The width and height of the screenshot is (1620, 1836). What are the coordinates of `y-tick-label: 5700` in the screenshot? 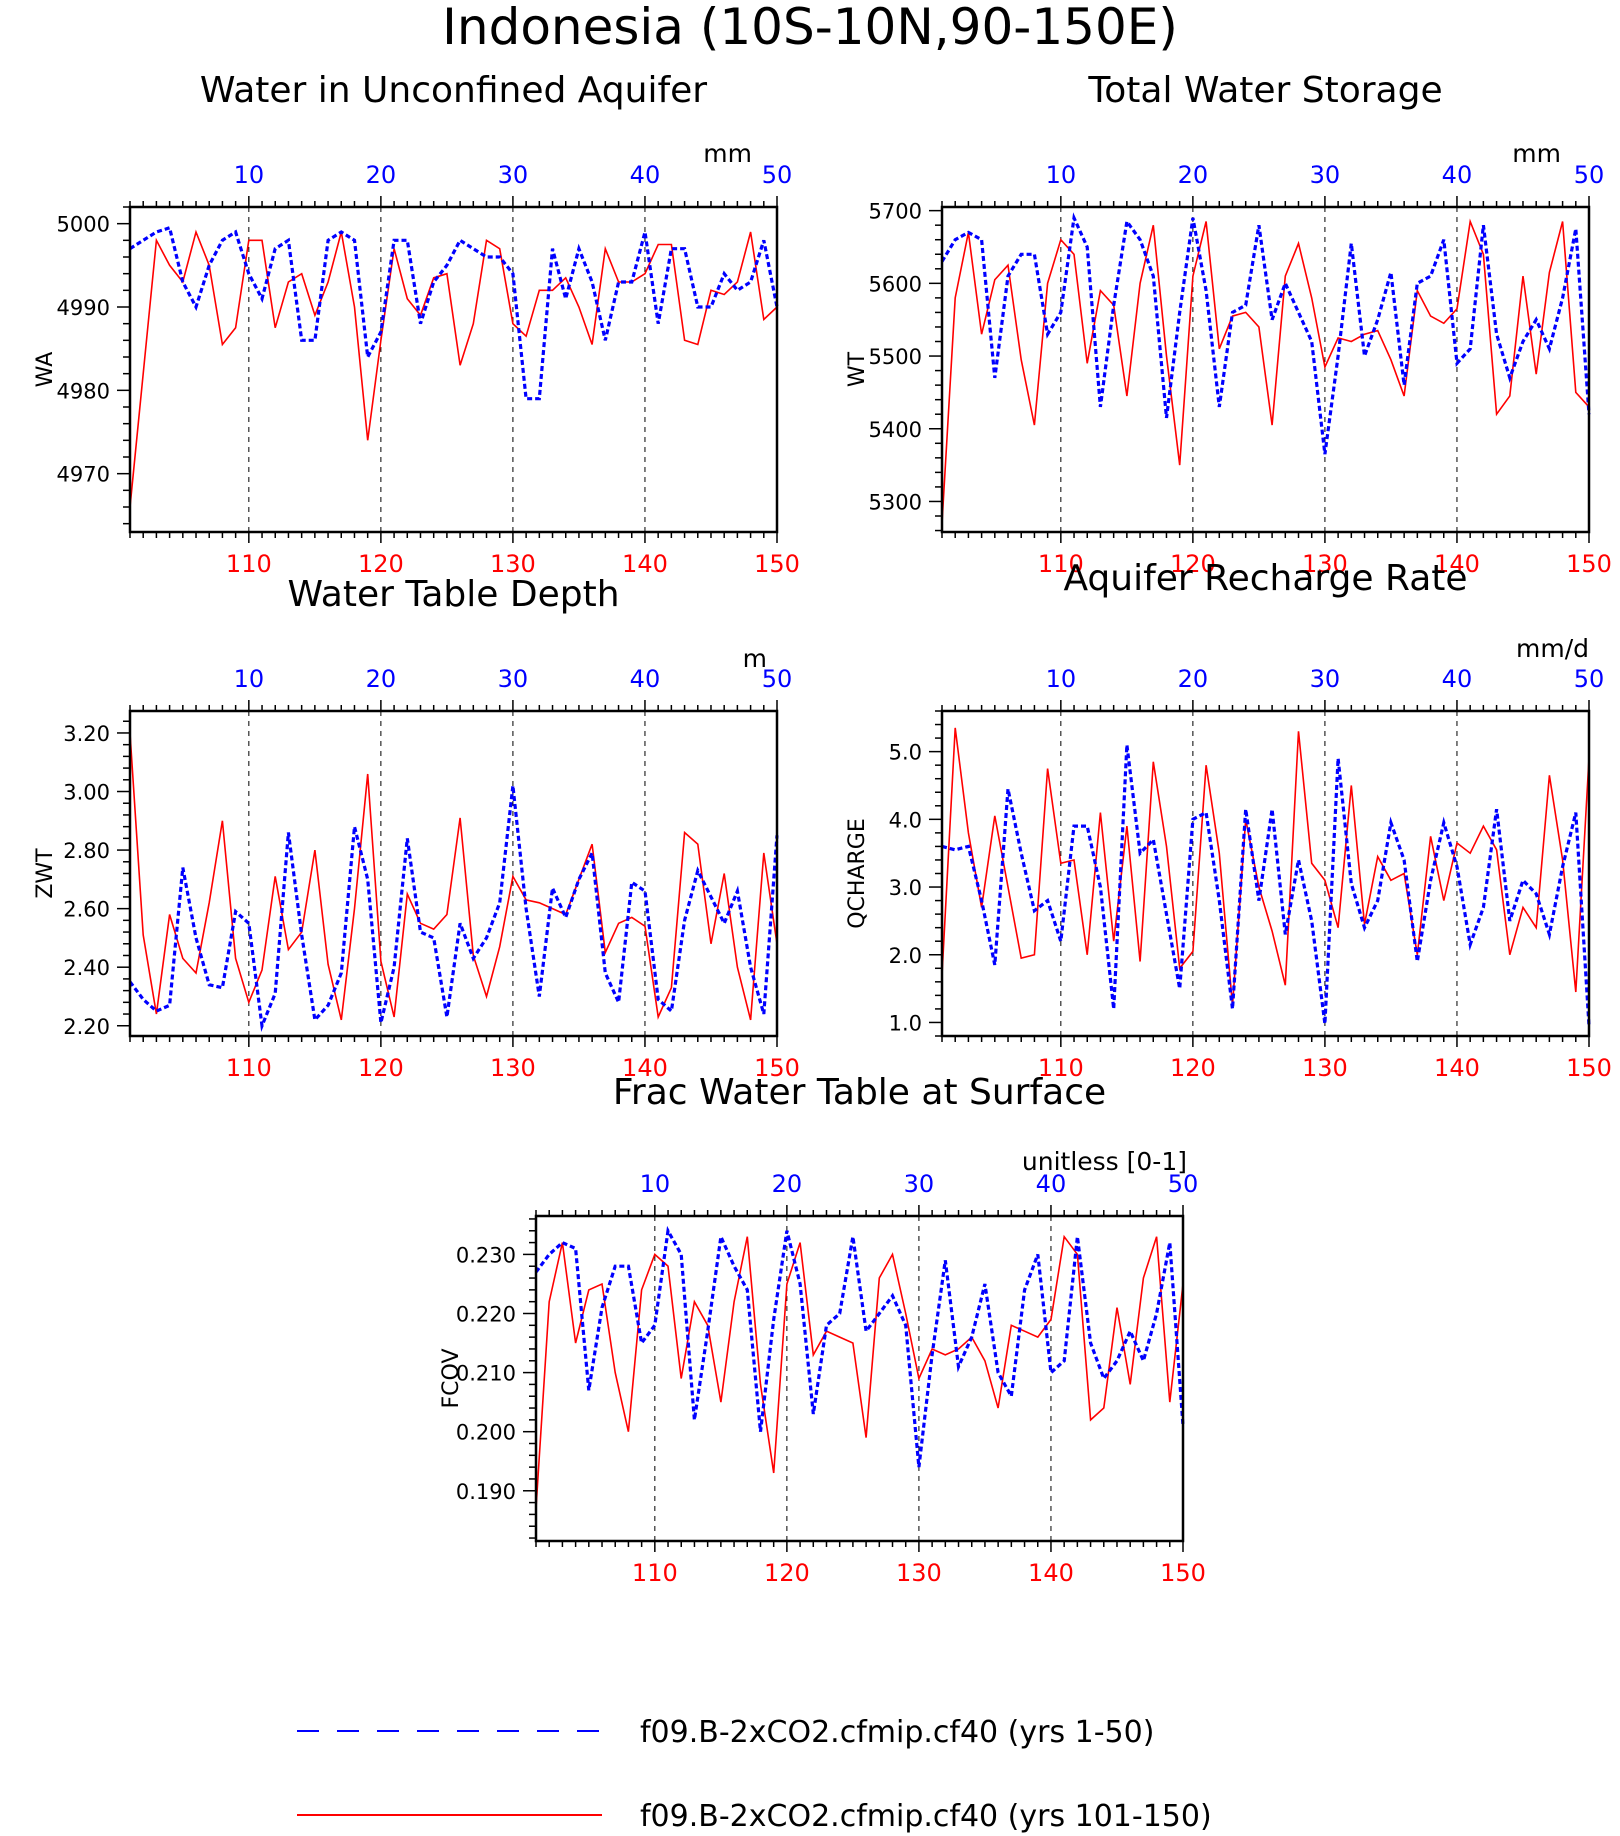 It's located at (895, 212).